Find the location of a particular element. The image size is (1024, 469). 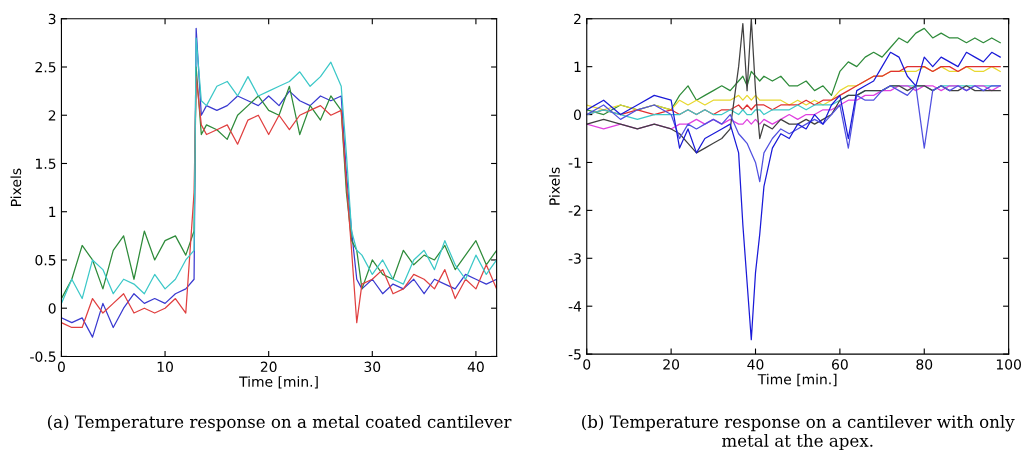

y-tick-label: 0.5 is located at coordinates (45, 260).